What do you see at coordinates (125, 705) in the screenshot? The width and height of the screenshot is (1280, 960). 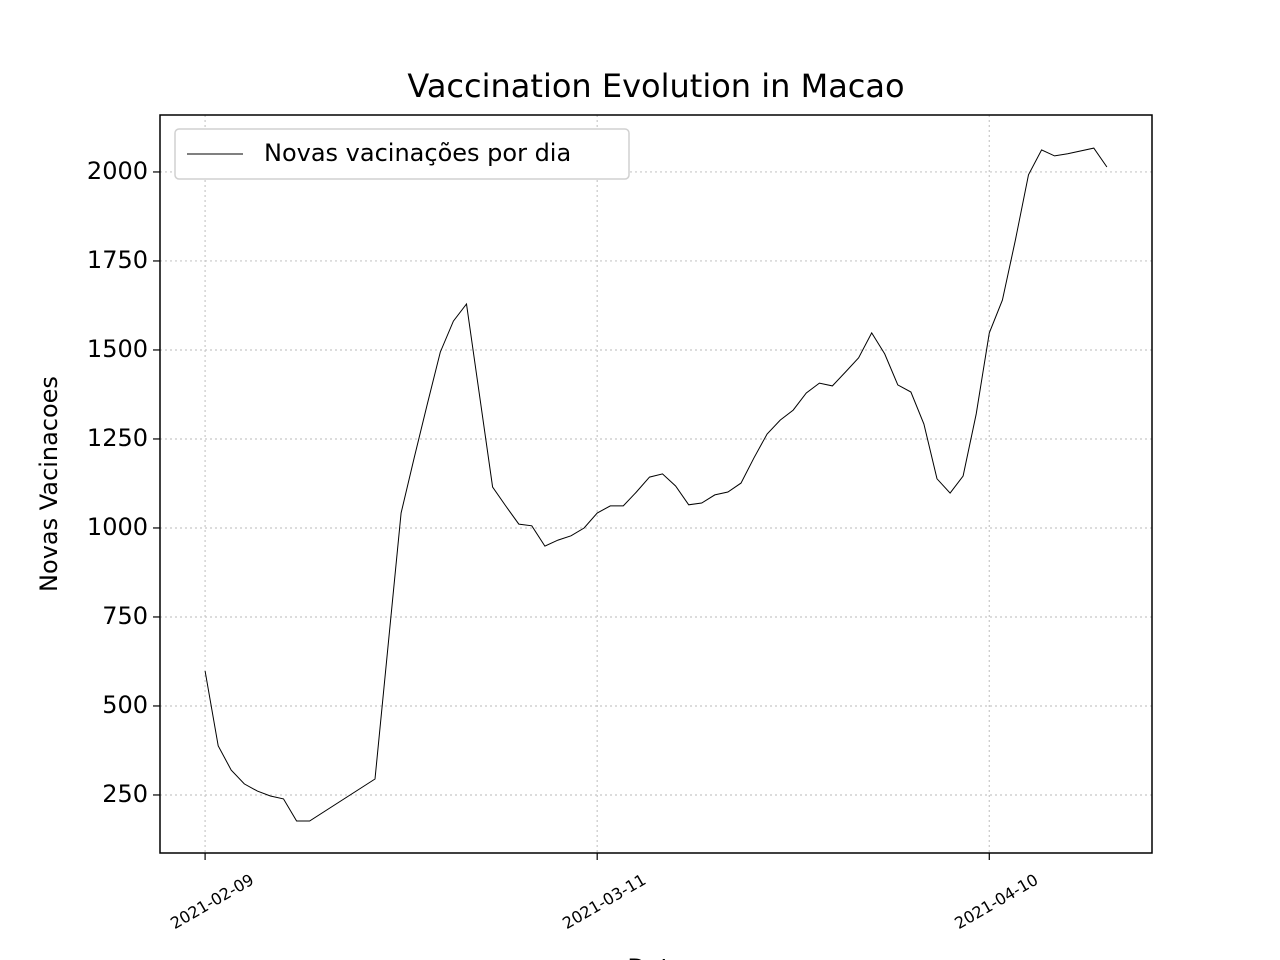 I see `y-tick-label: 500` at bounding box center [125, 705].